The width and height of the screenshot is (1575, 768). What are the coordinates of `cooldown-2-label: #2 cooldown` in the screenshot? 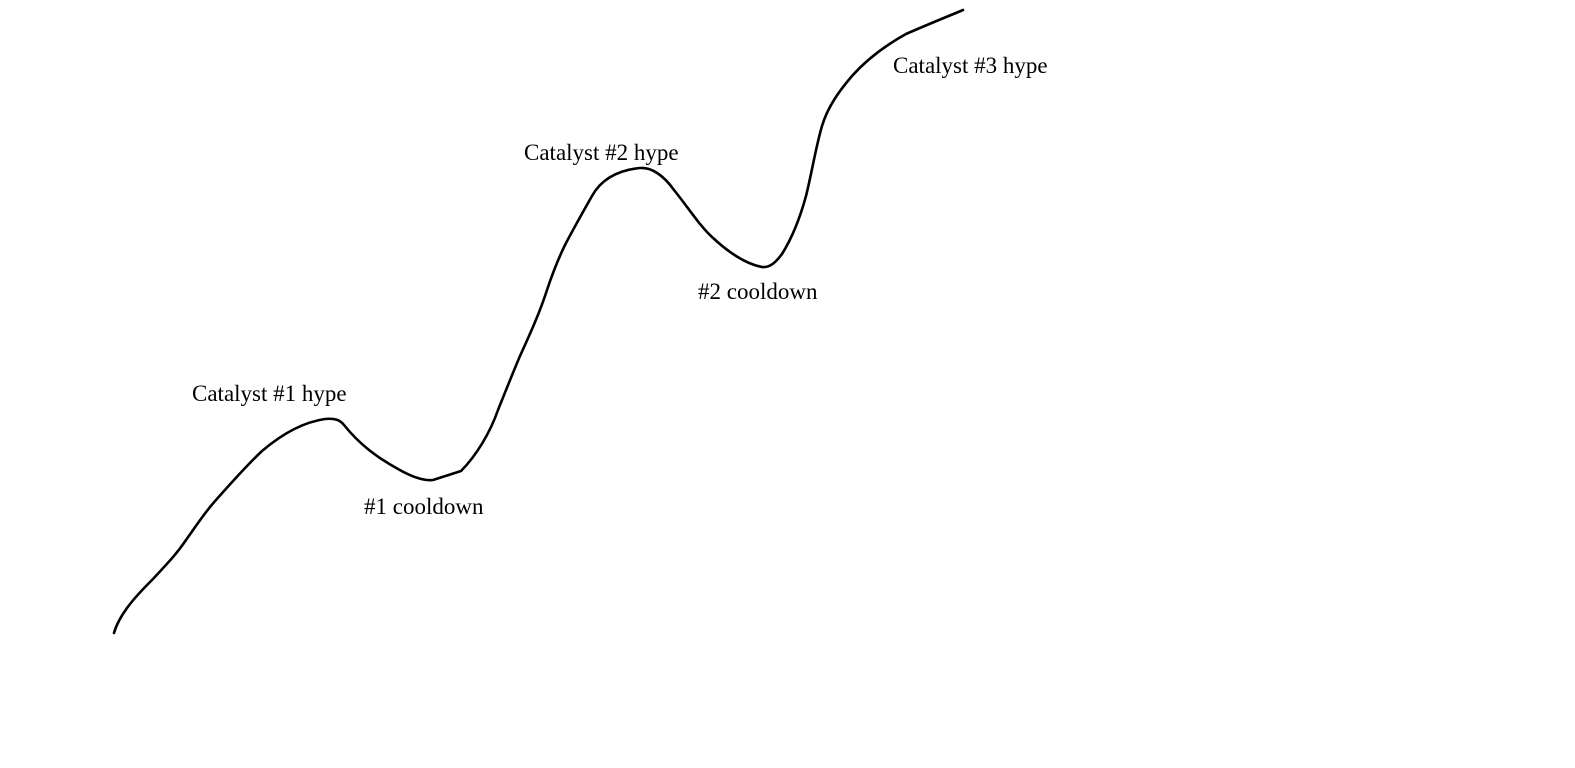 It's located at (758, 291).